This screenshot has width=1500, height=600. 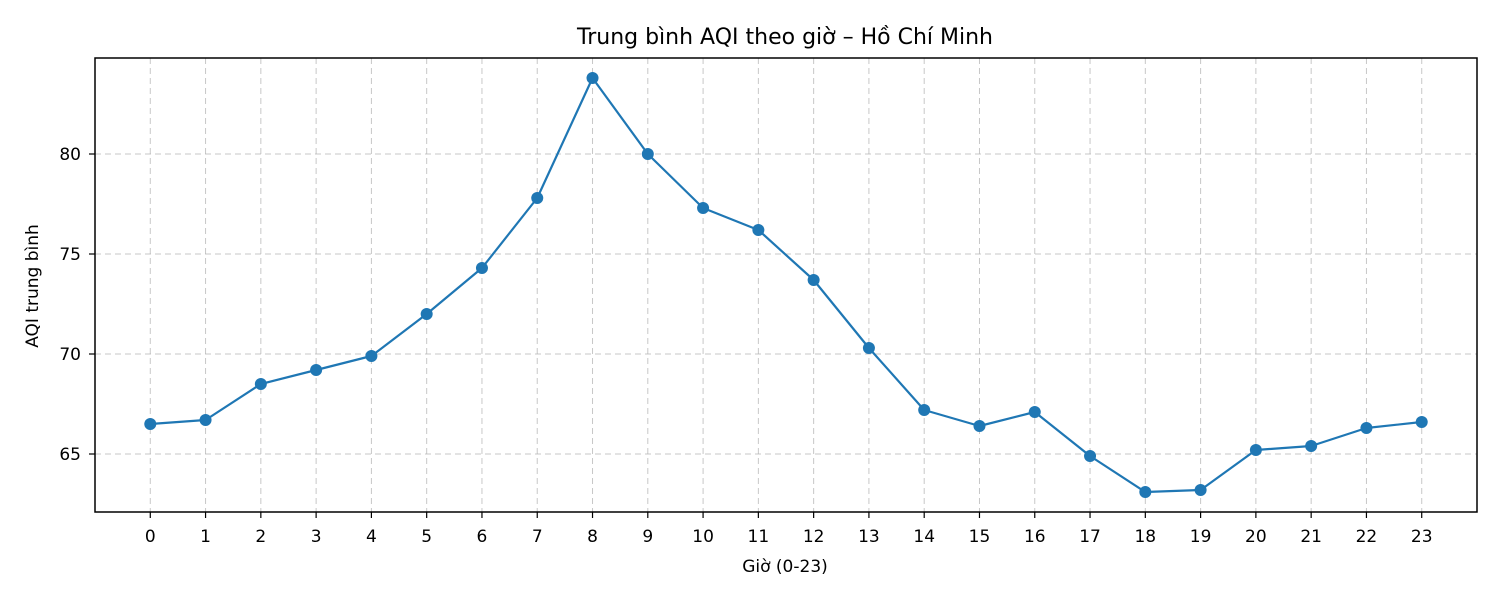 What do you see at coordinates (426, 537) in the screenshot?
I see `x-tick-label: 5` at bounding box center [426, 537].